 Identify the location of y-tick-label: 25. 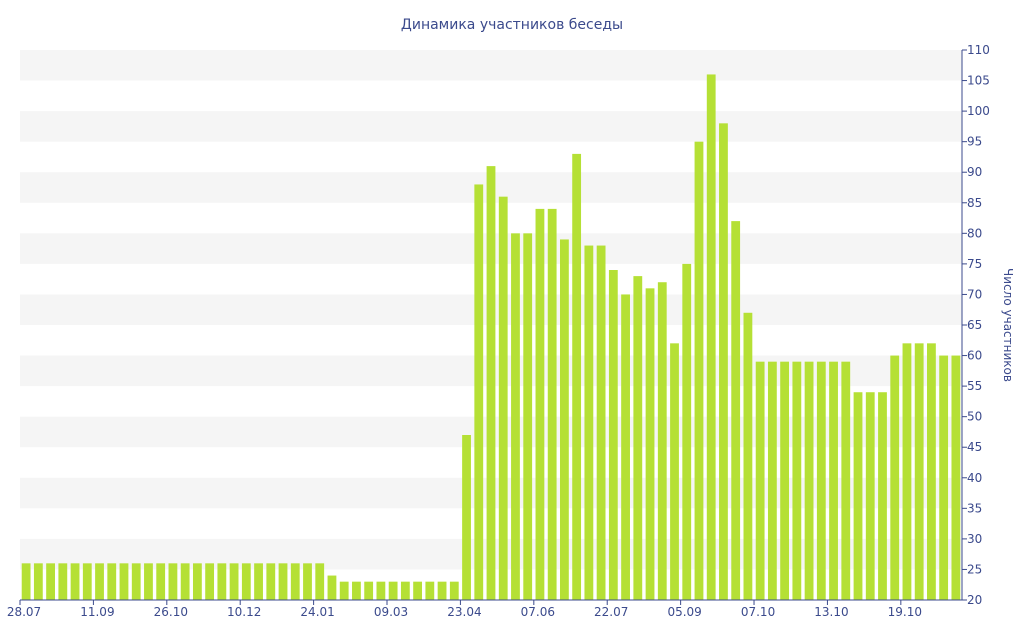
(974, 569).